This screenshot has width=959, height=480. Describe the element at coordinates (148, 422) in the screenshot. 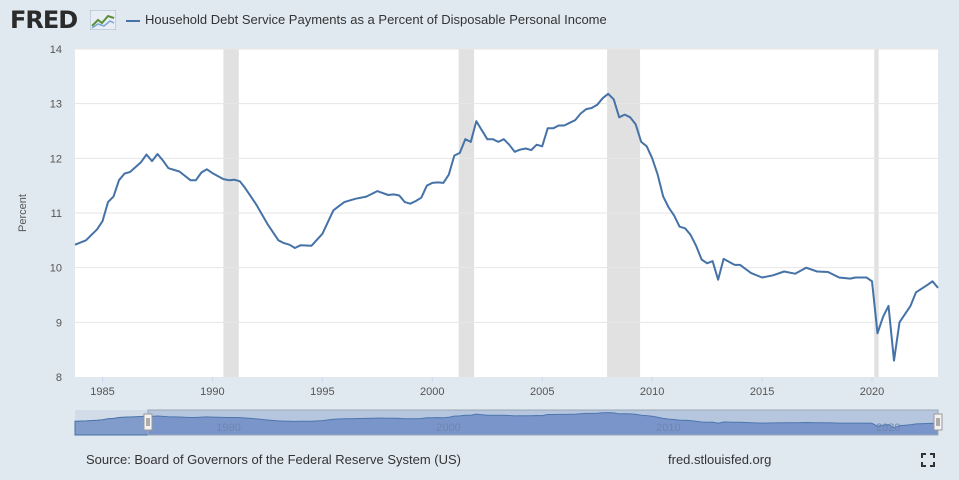

I see `navigator-handle-left` at that location.